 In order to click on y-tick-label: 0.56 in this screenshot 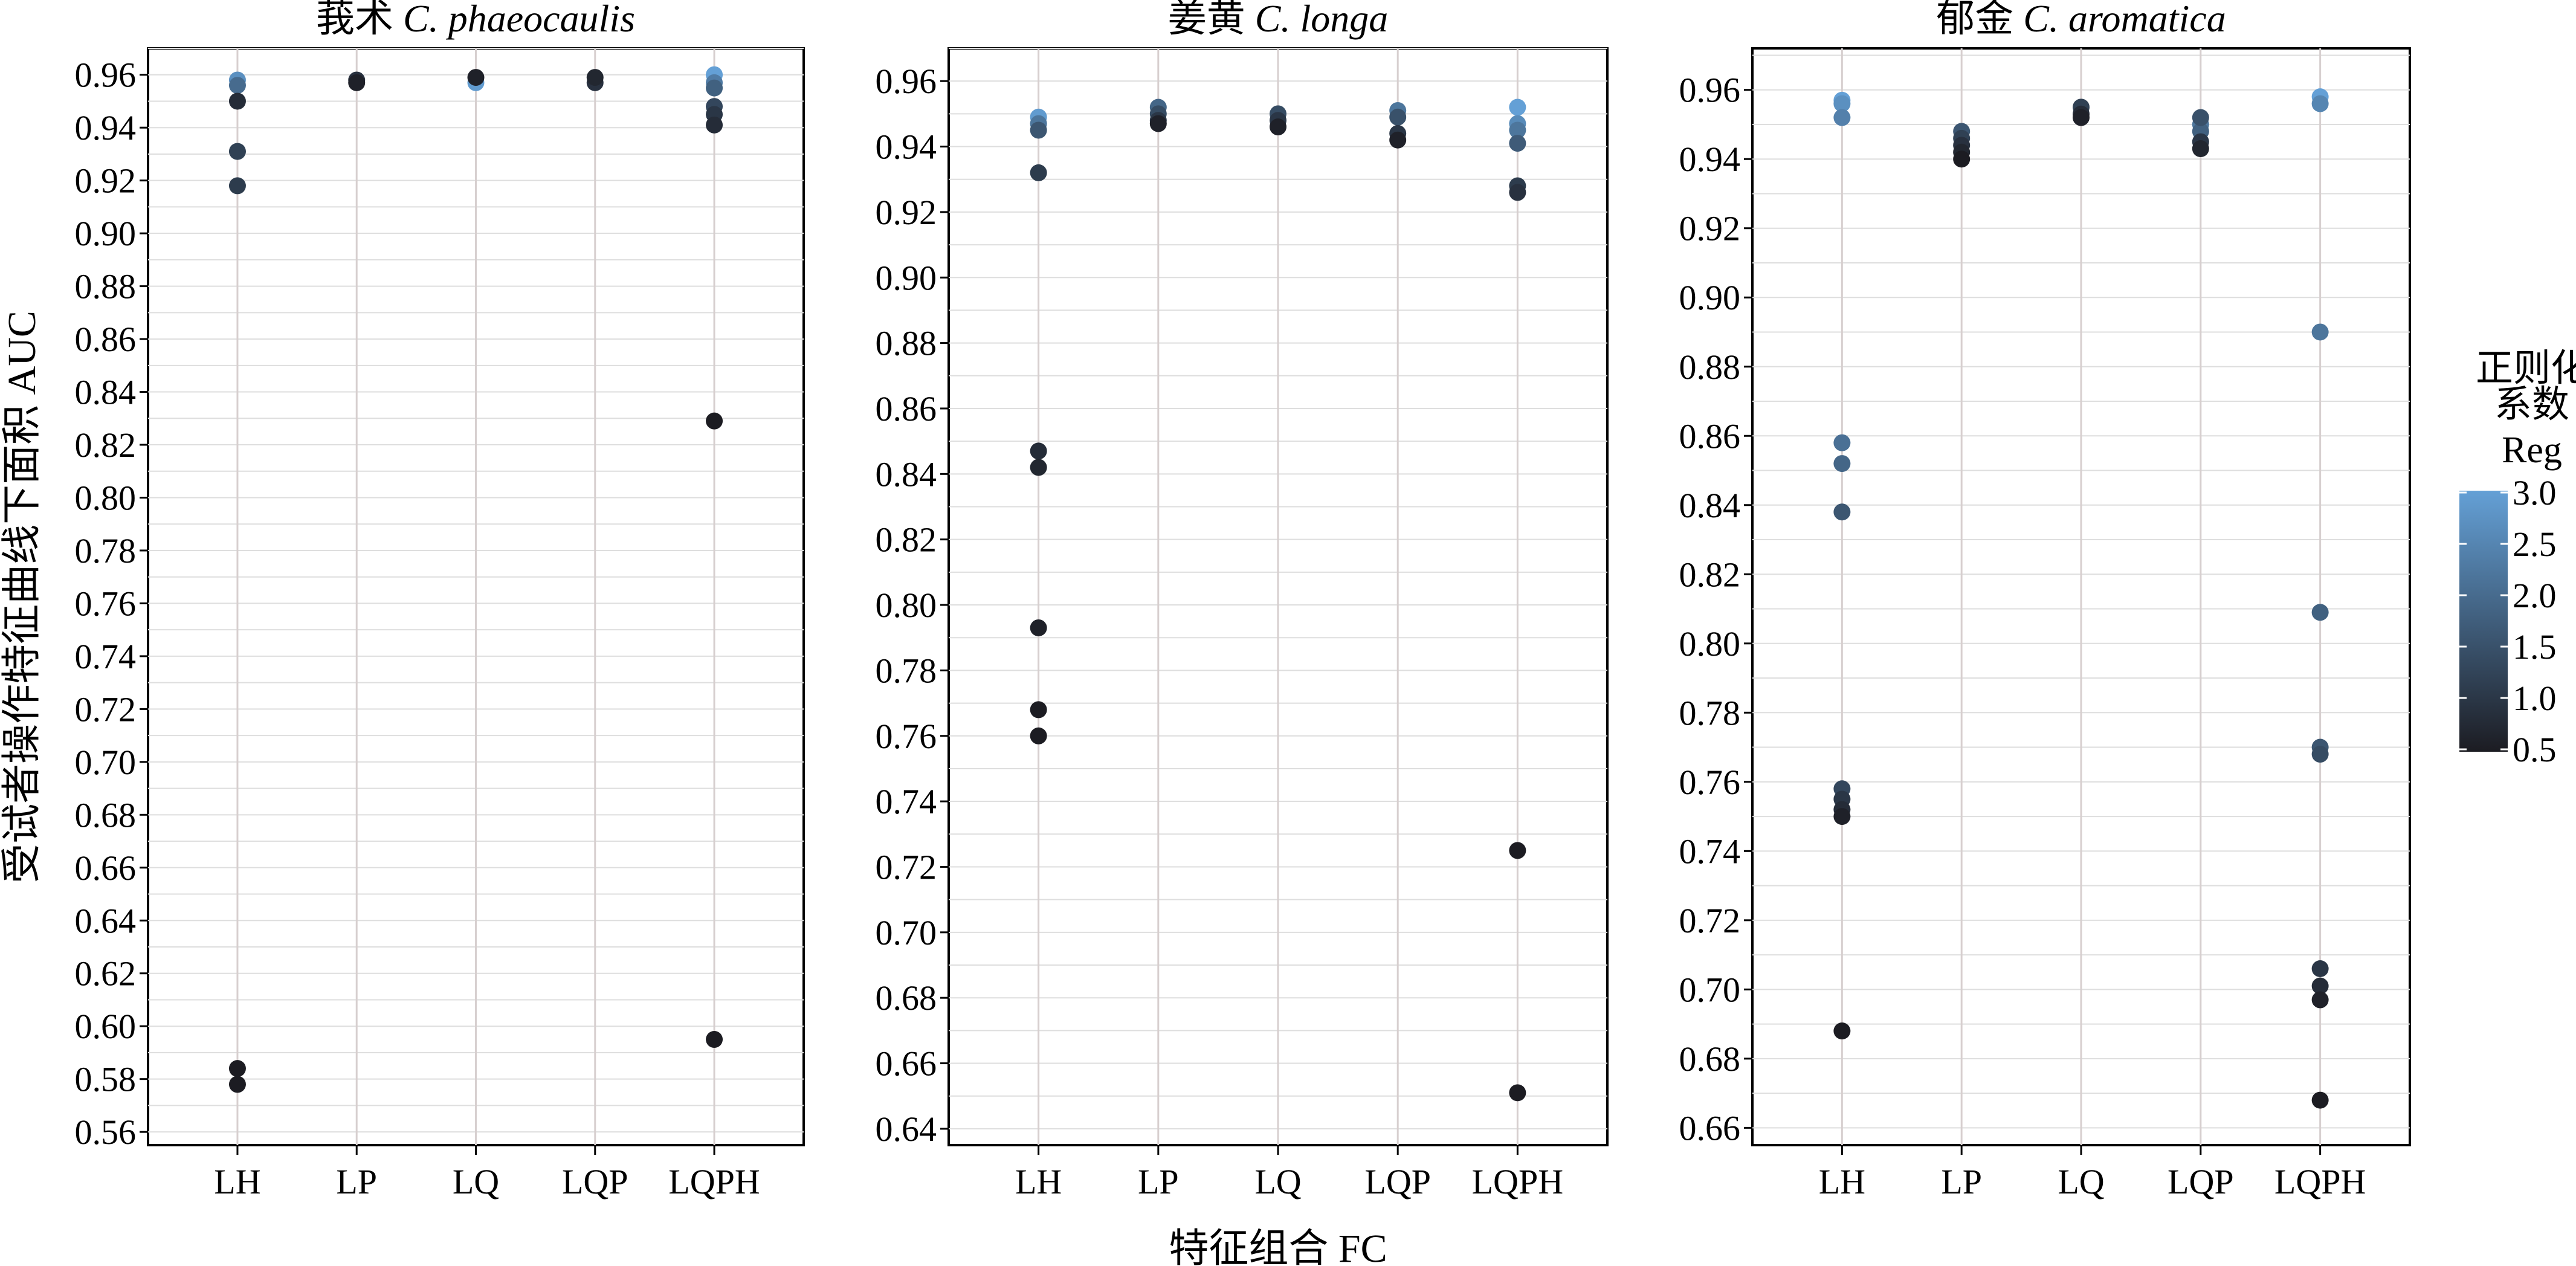, I will do `click(106, 1132)`.